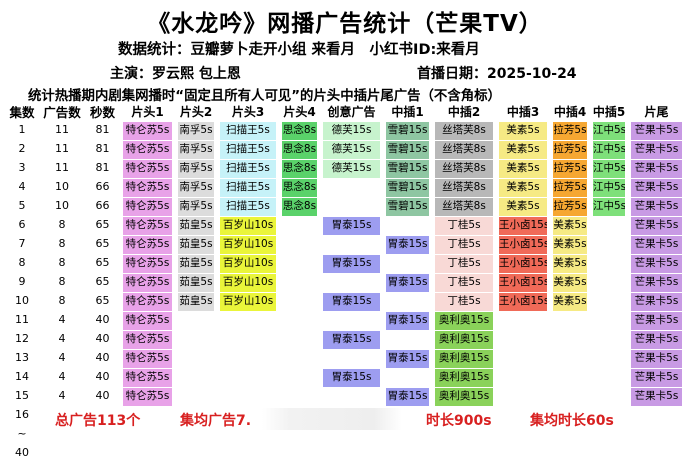 Image resolution: width=690 pixels, height=463 pixels. Describe the element at coordinates (62, 205) in the screenshot. I see `ad-count: 10` at that location.